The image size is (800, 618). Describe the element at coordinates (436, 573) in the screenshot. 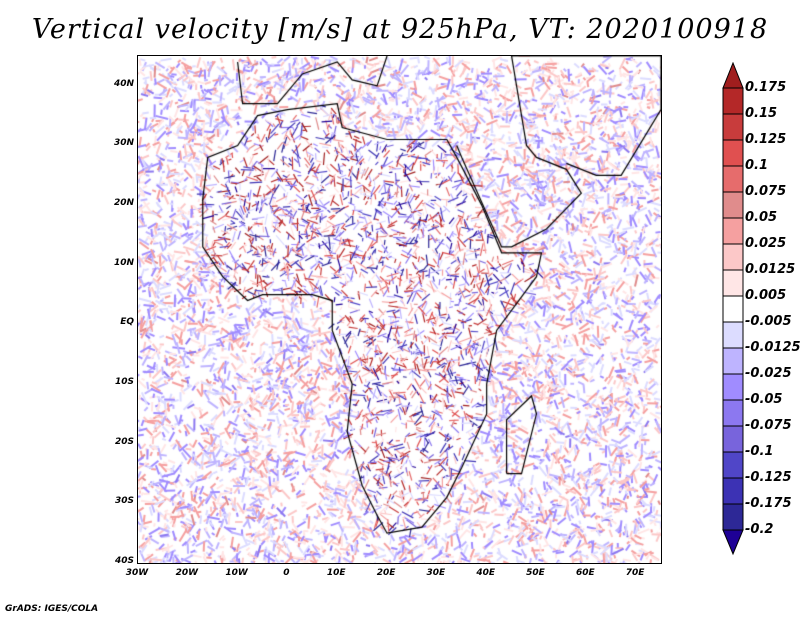

I see `lon-label: 30E` at that location.